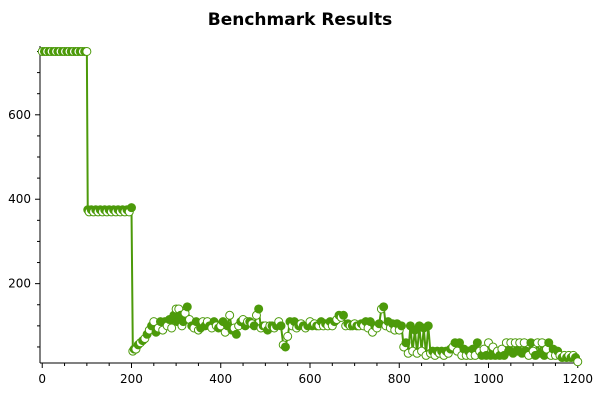 The width and height of the screenshot is (600, 400). What do you see at coordinates (577, 379) in the screenshot?
I see `x-tick-label: 1200` at bounding box center [577, 379].